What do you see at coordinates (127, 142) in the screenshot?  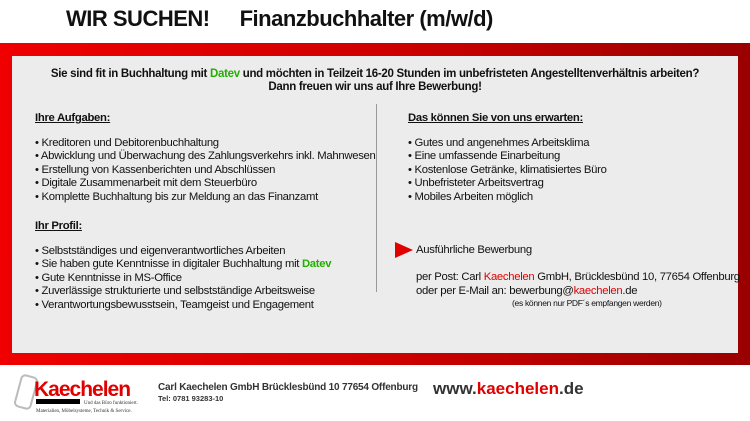 I see `list-item: • Kreditoren und Debitorenbuchhaltung` at bounding box center [127, 142].